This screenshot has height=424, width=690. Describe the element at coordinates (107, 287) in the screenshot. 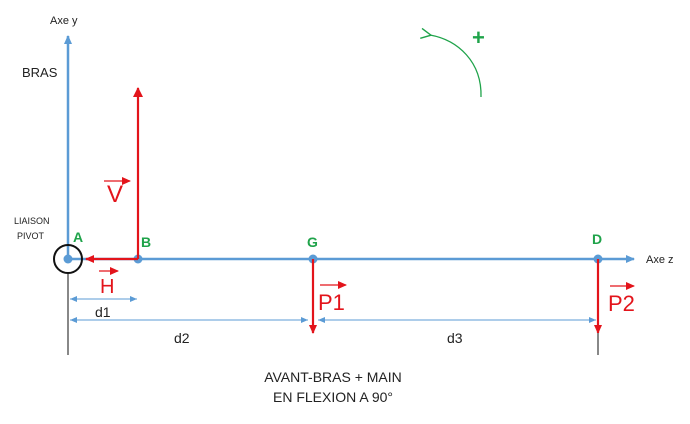

I see `force-h-label: H` at that location.